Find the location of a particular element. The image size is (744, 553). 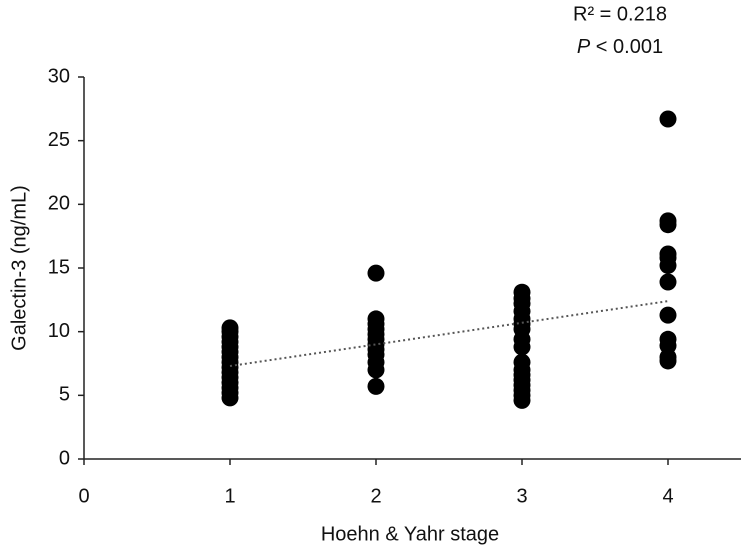

r-squared: R² = 0.218 is located at coordinates (620, 14).